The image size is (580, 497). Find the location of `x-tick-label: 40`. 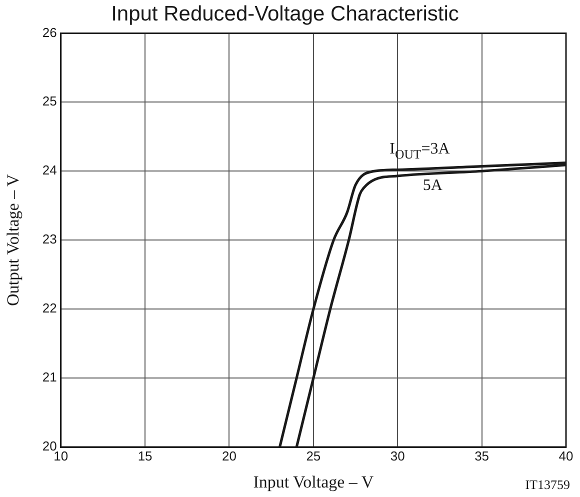

x-tick-label: 40 is located at coordinates (566, 456).